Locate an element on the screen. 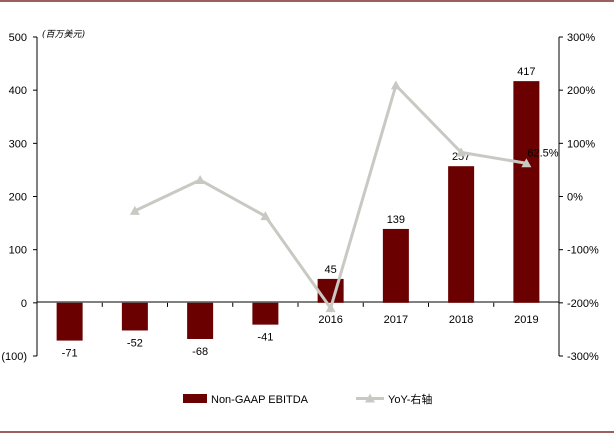  left-axis-tick-label: (100) is located at coordinates (14, 357).